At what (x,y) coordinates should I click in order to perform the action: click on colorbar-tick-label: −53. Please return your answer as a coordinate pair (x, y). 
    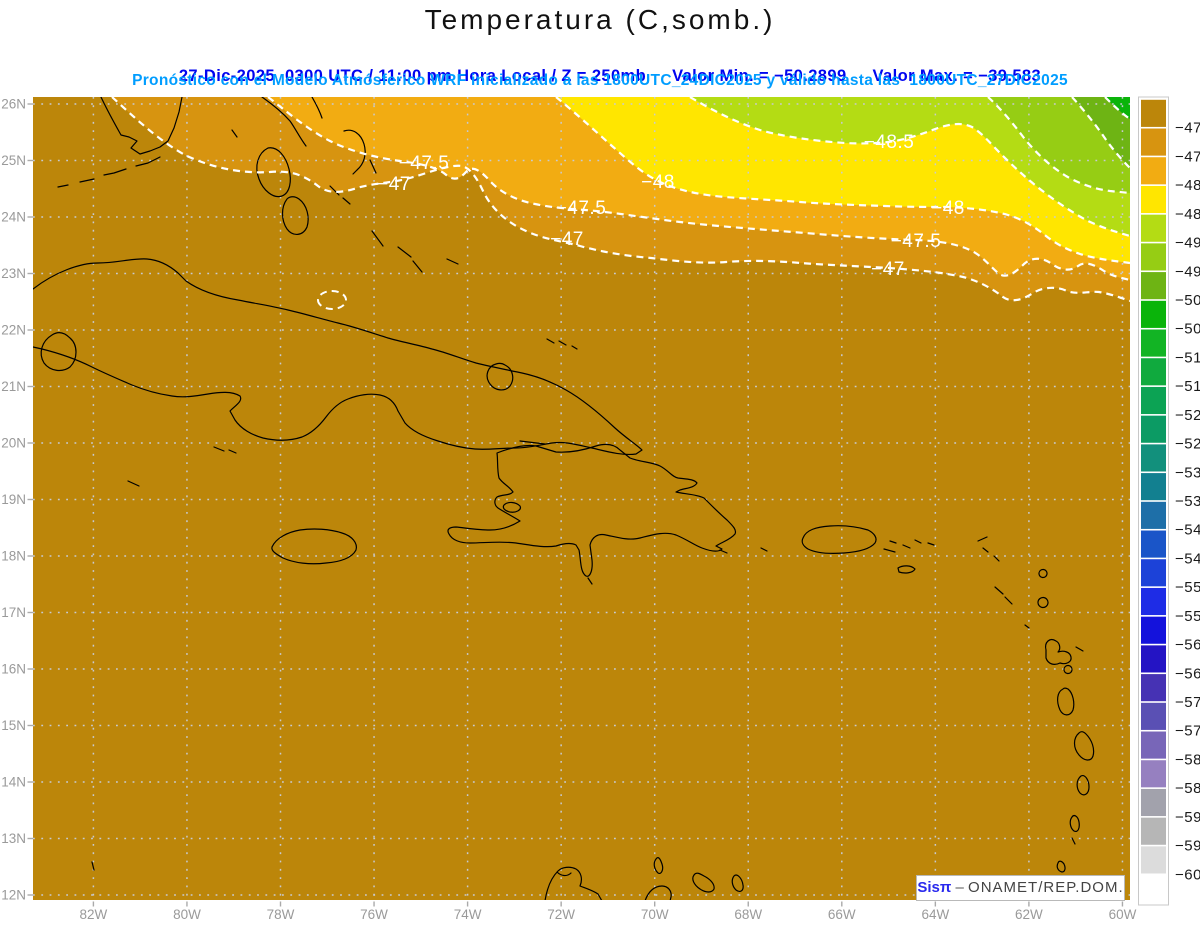
    Looking at the image, I should click on (1187, 472).